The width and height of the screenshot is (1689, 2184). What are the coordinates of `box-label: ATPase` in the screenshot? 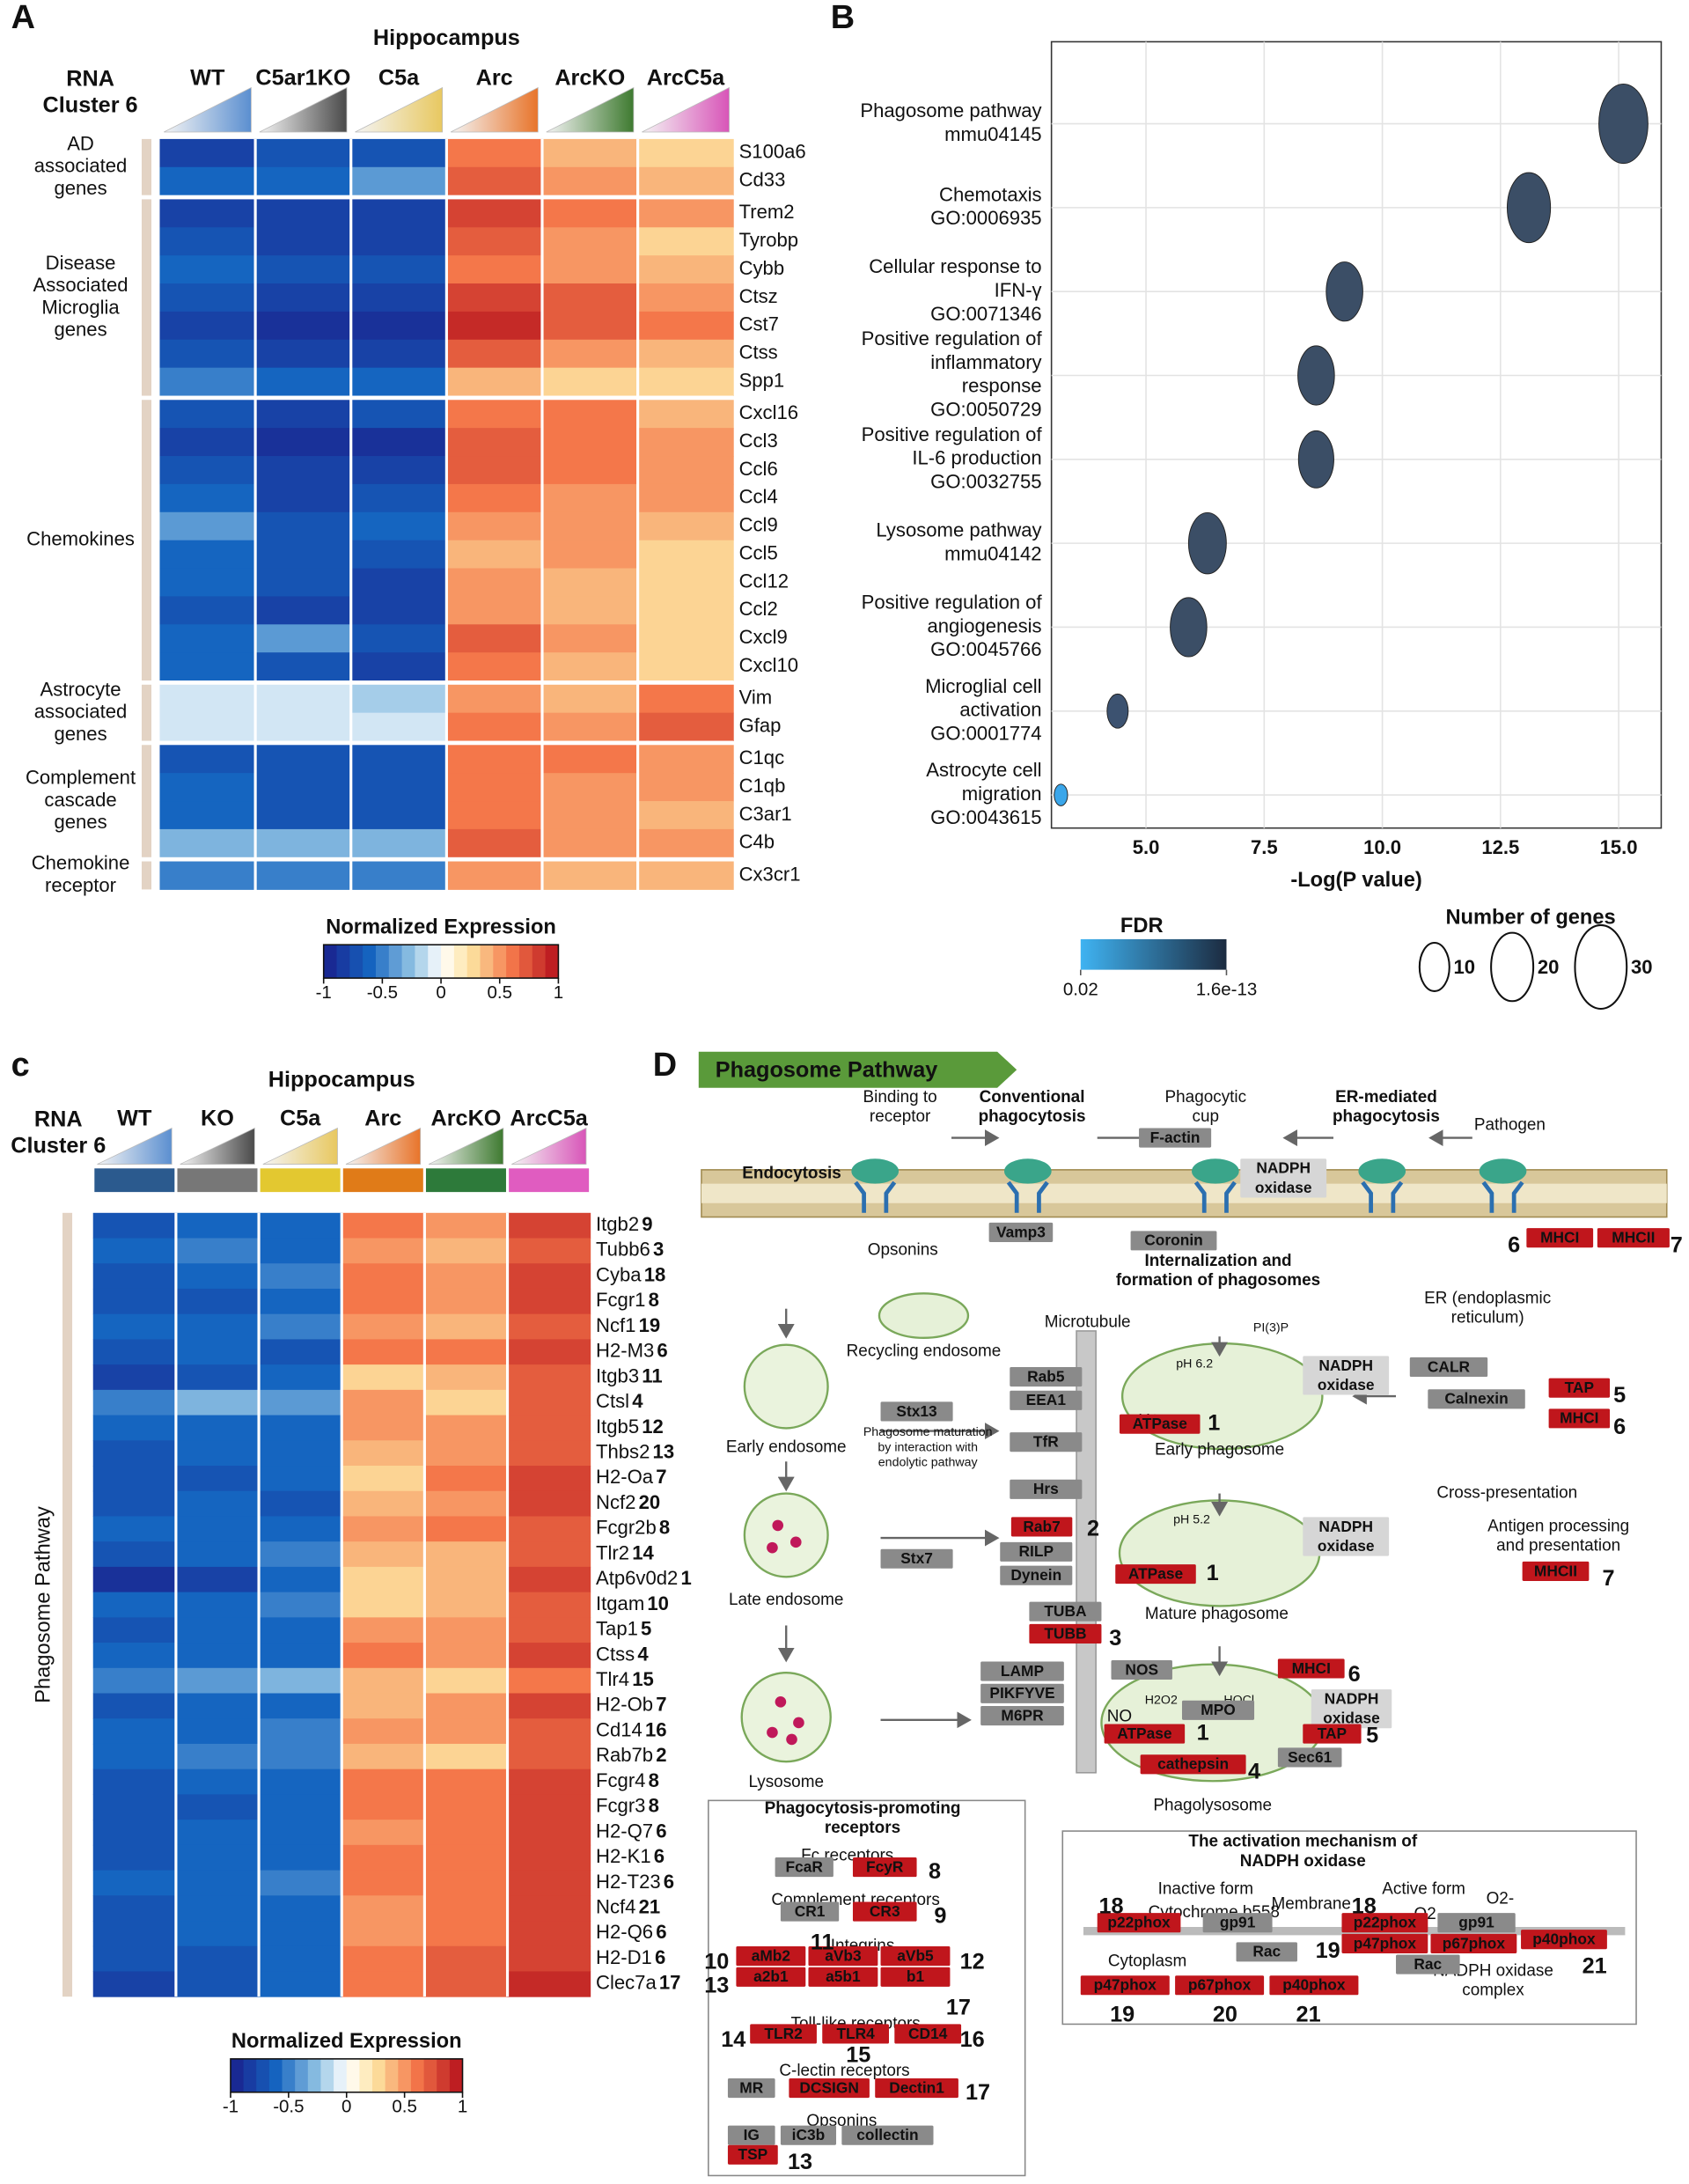 It's located at (1161, 1423).